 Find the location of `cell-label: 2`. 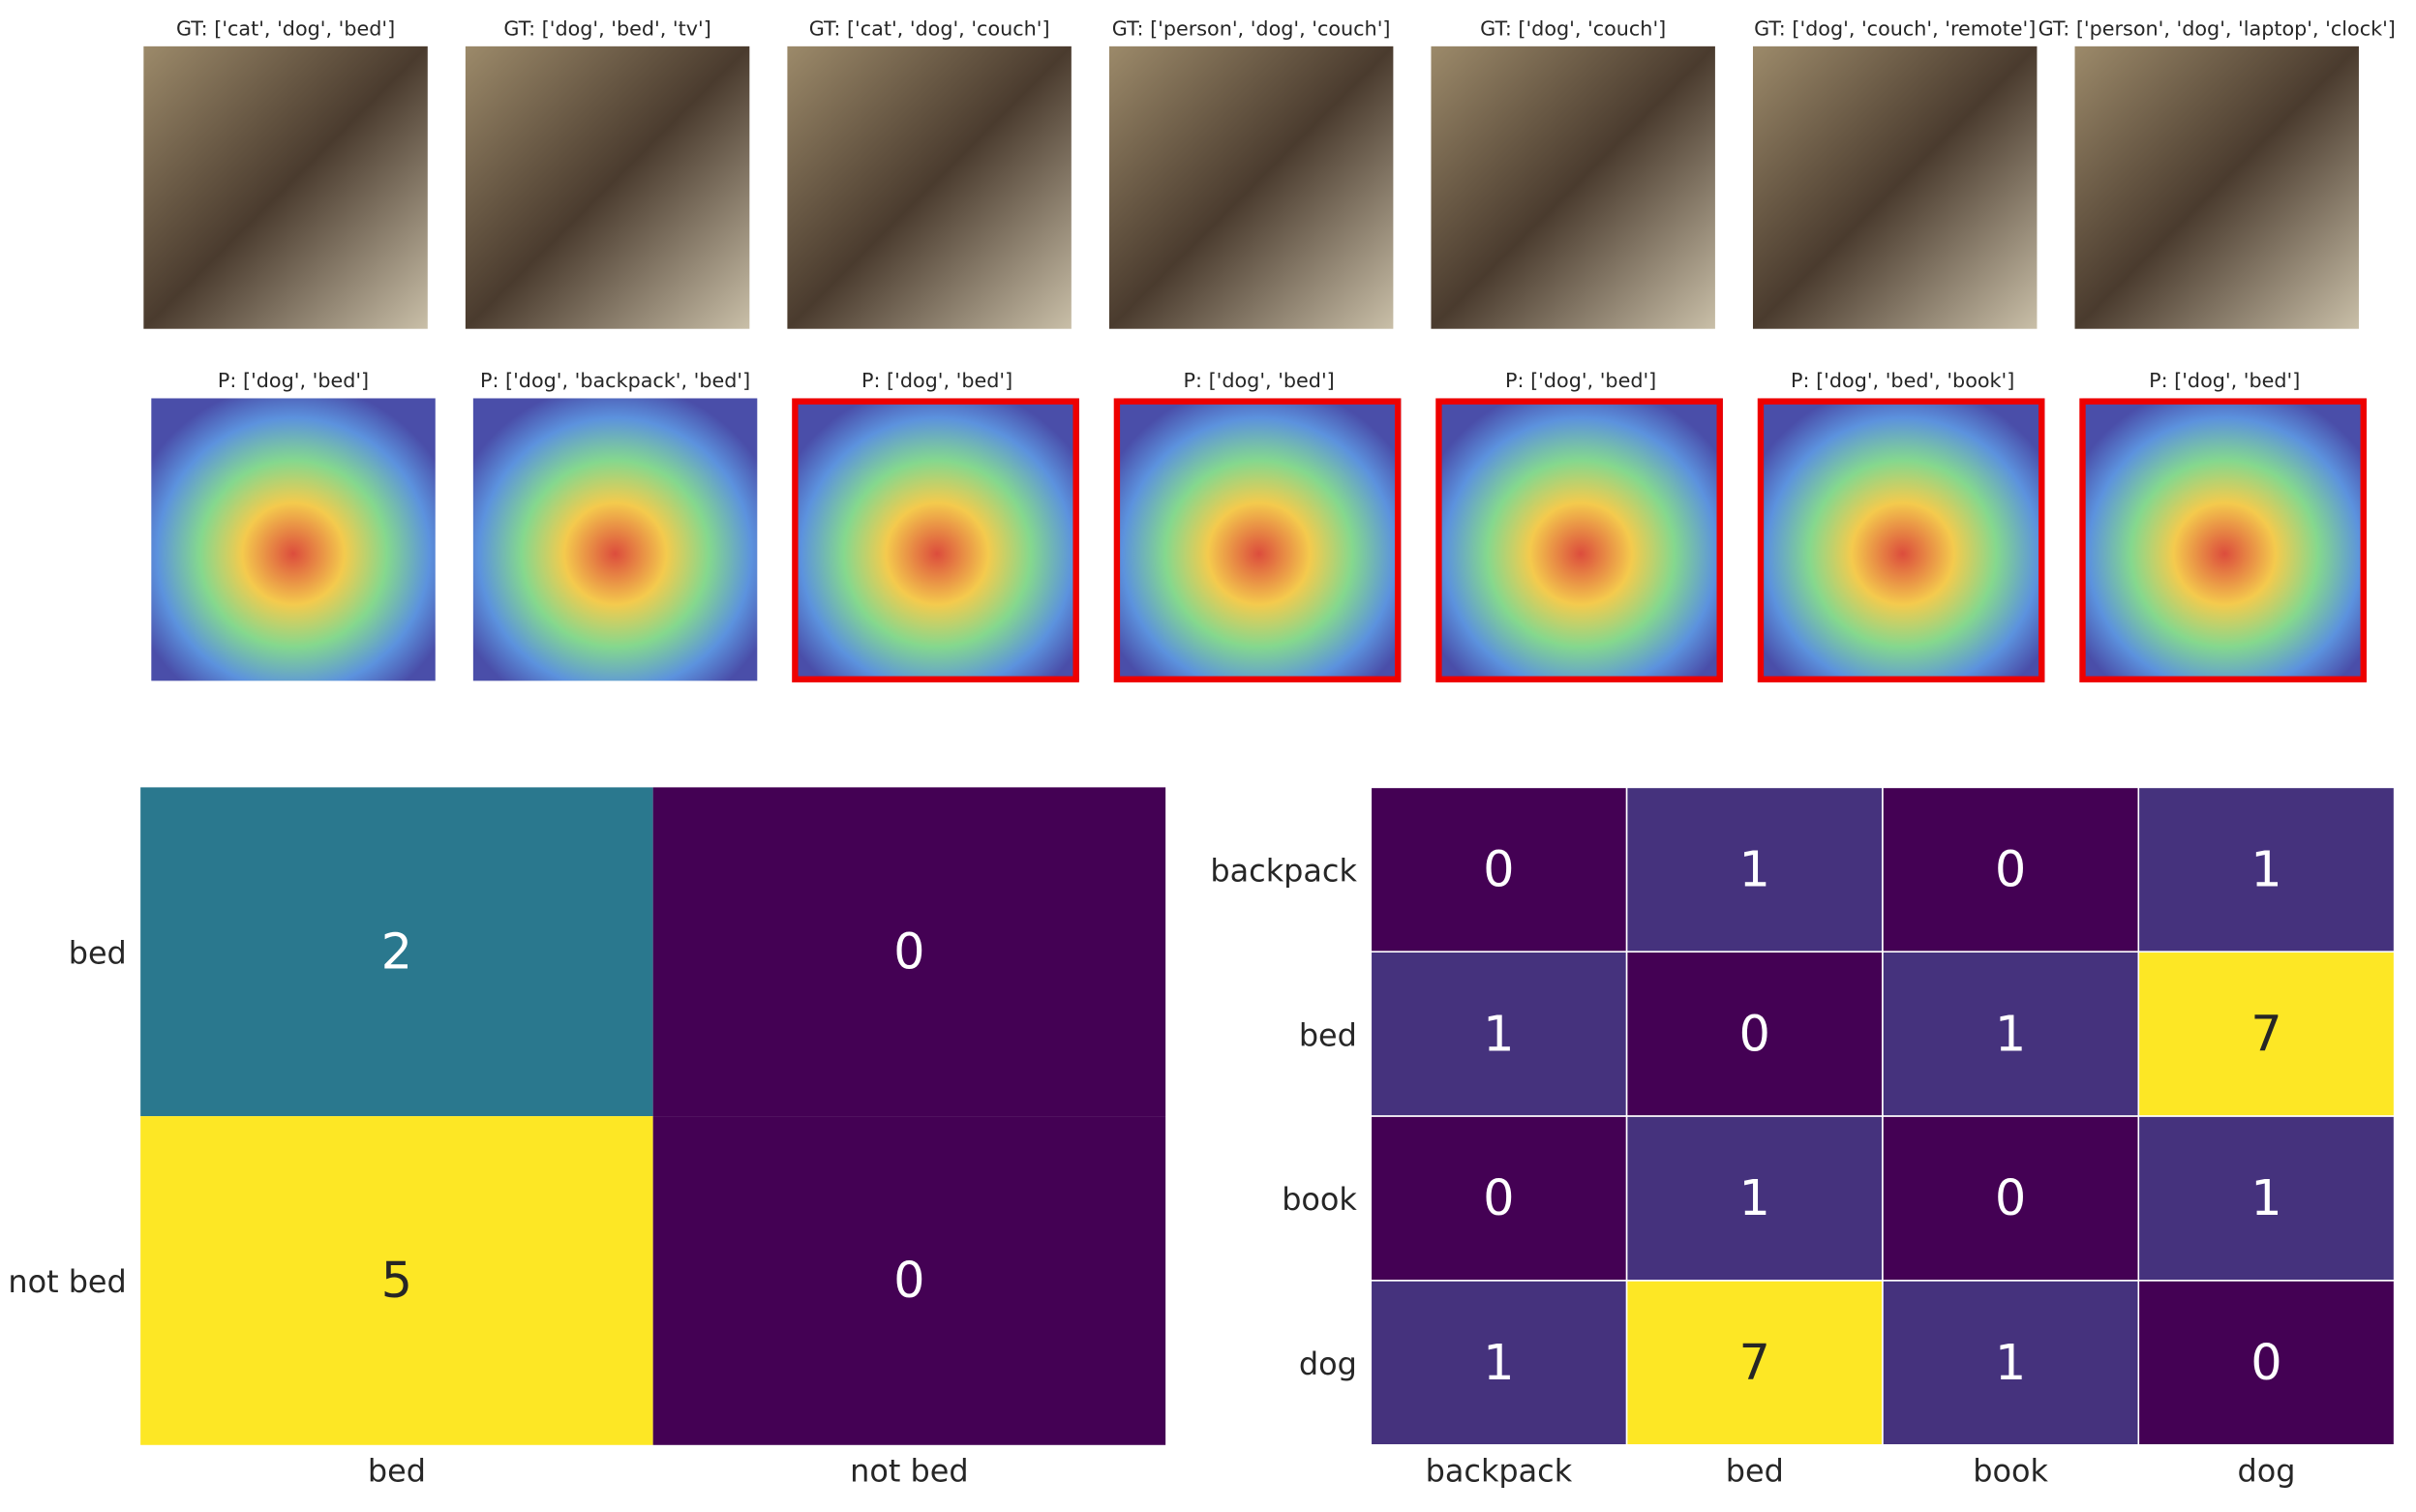

cell-label: 2 is located at coordinates (396, 952).